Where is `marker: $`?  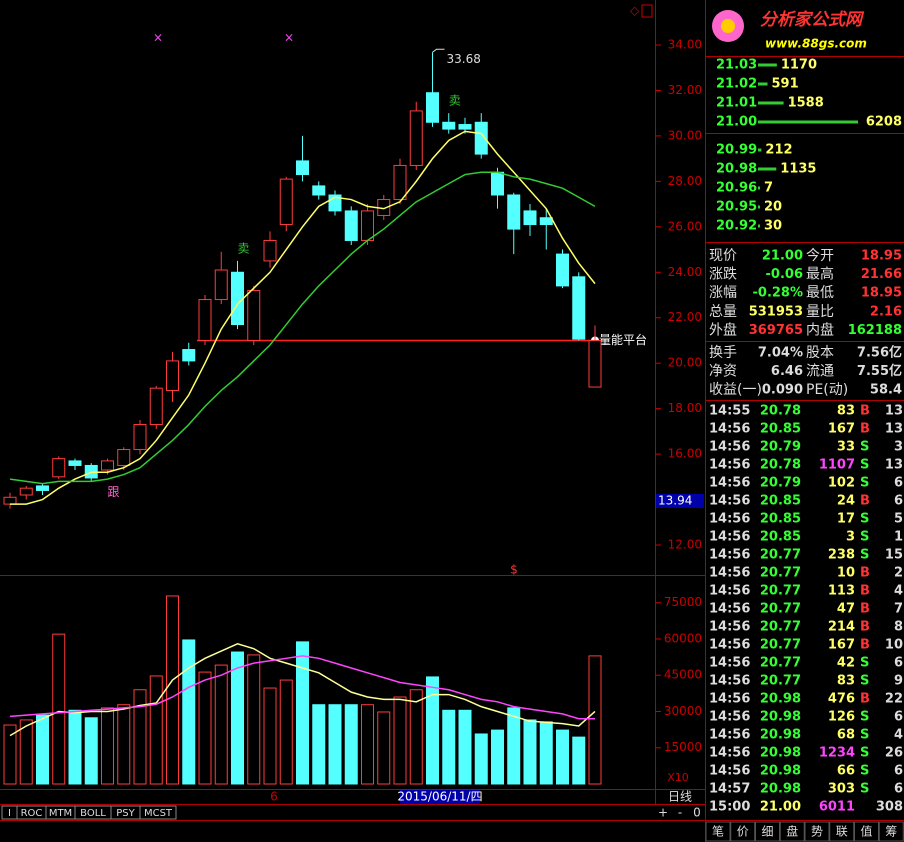
marker: $ is located at coordinates (514, 570).